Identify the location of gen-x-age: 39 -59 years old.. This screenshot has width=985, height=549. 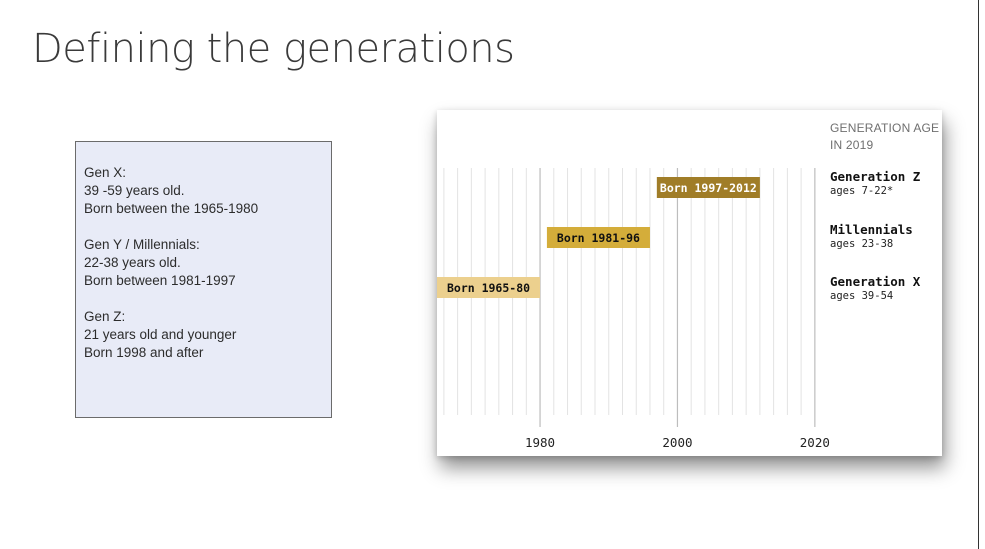
(134, 190).